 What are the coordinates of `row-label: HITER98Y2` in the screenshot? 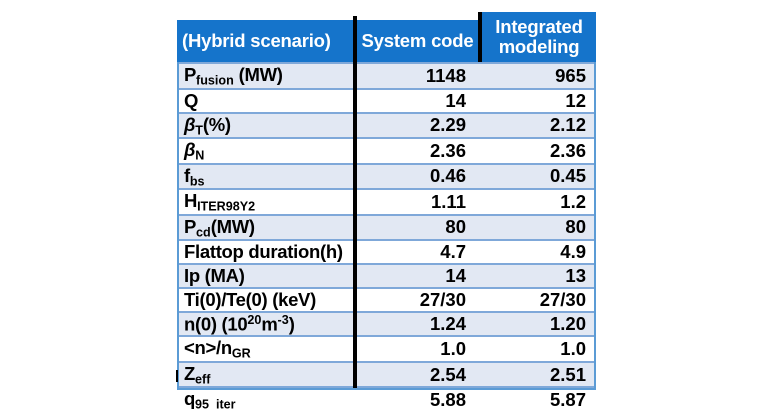 It's located at (220, 202).